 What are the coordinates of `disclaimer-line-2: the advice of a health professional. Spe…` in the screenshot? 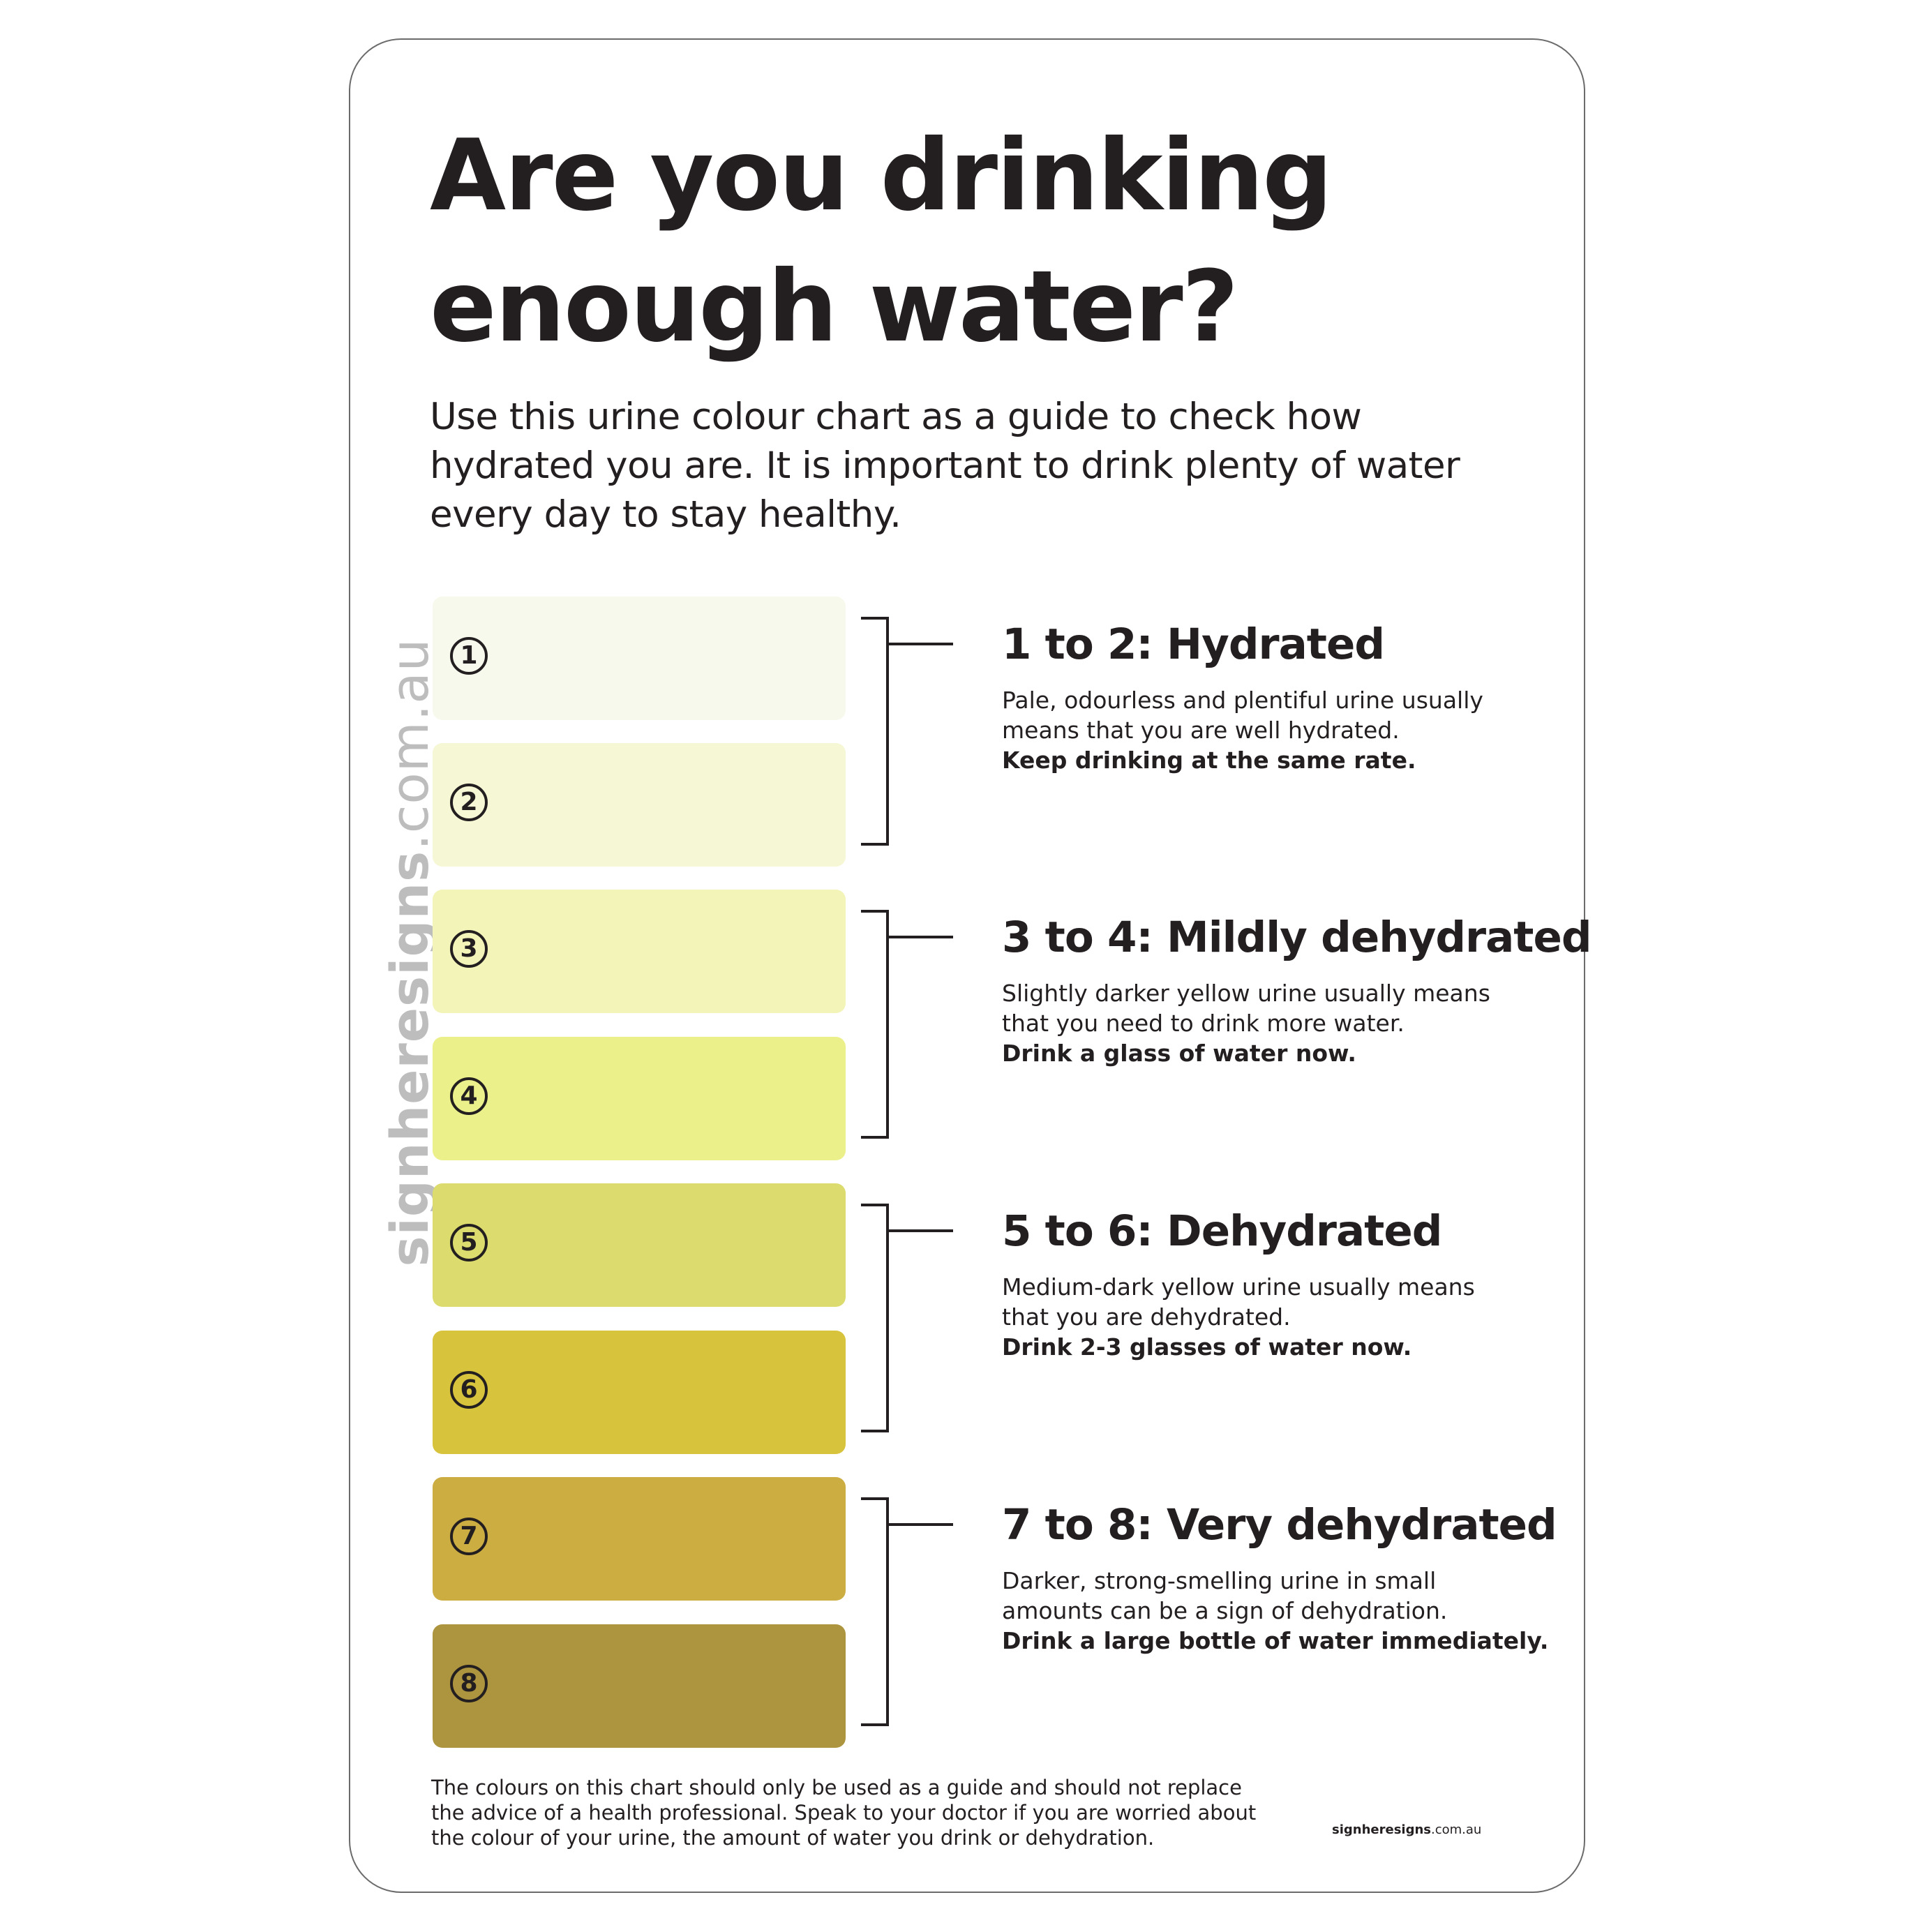 It's located at (844, 1813).